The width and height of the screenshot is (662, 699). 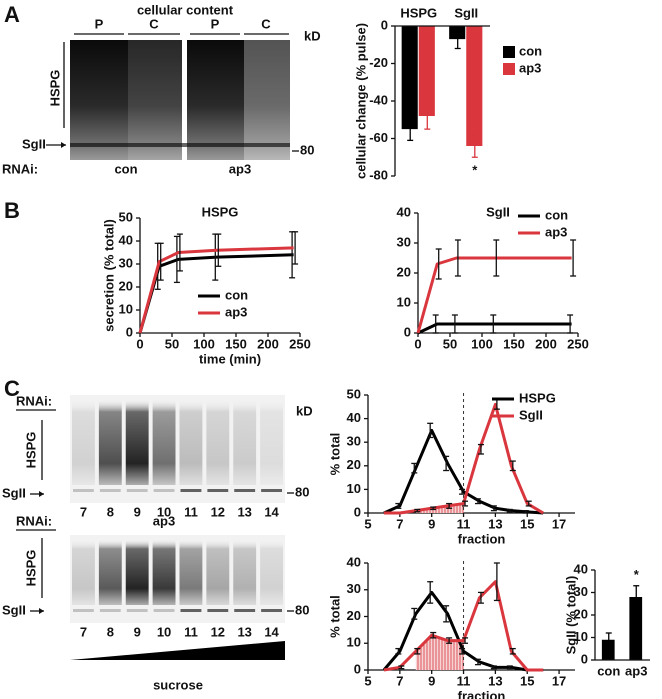 I want to click on y-tick-label: 50, so click(x=126, y=216).